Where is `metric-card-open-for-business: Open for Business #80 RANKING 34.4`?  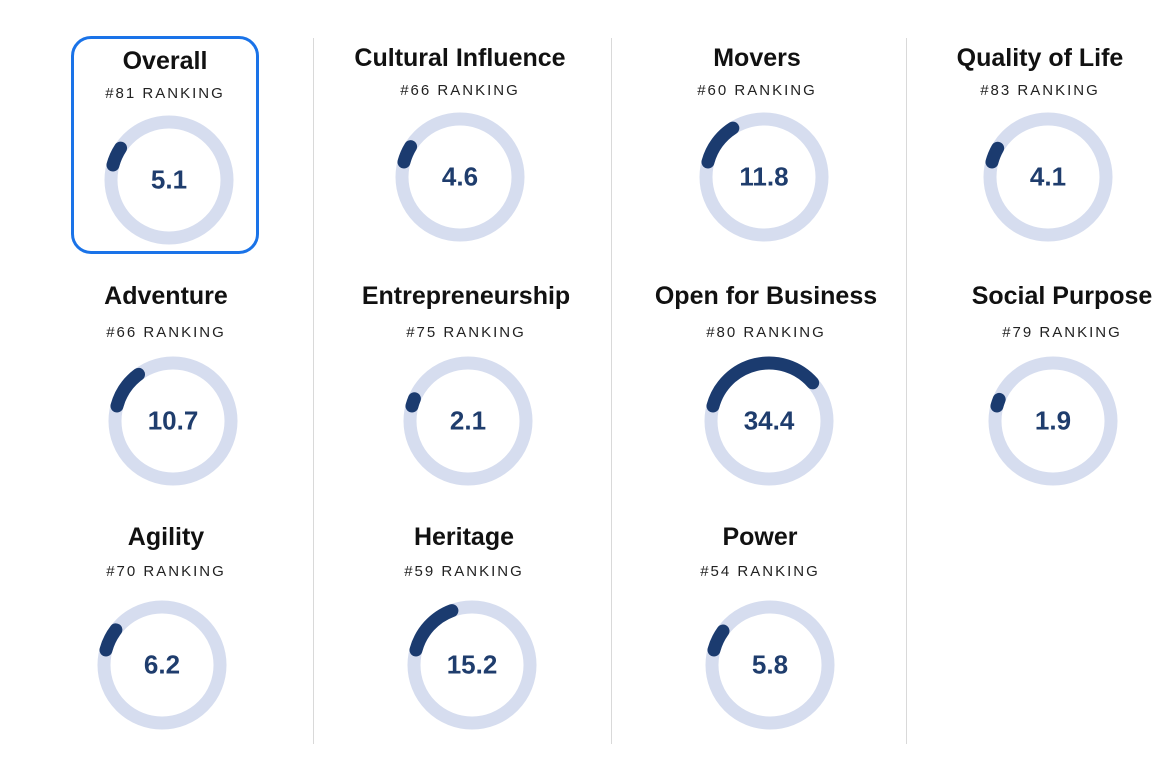
metric-card-open-for-business: Open for Business #80 RANKING 34.4 is located at coordinates (766, 385).